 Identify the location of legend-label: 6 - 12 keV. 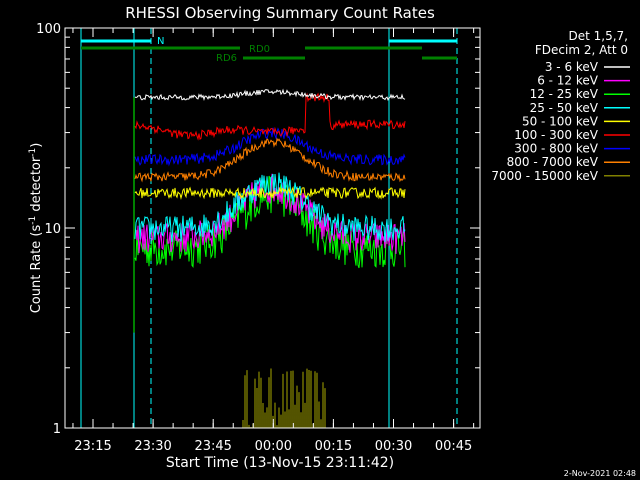
(568, 81).